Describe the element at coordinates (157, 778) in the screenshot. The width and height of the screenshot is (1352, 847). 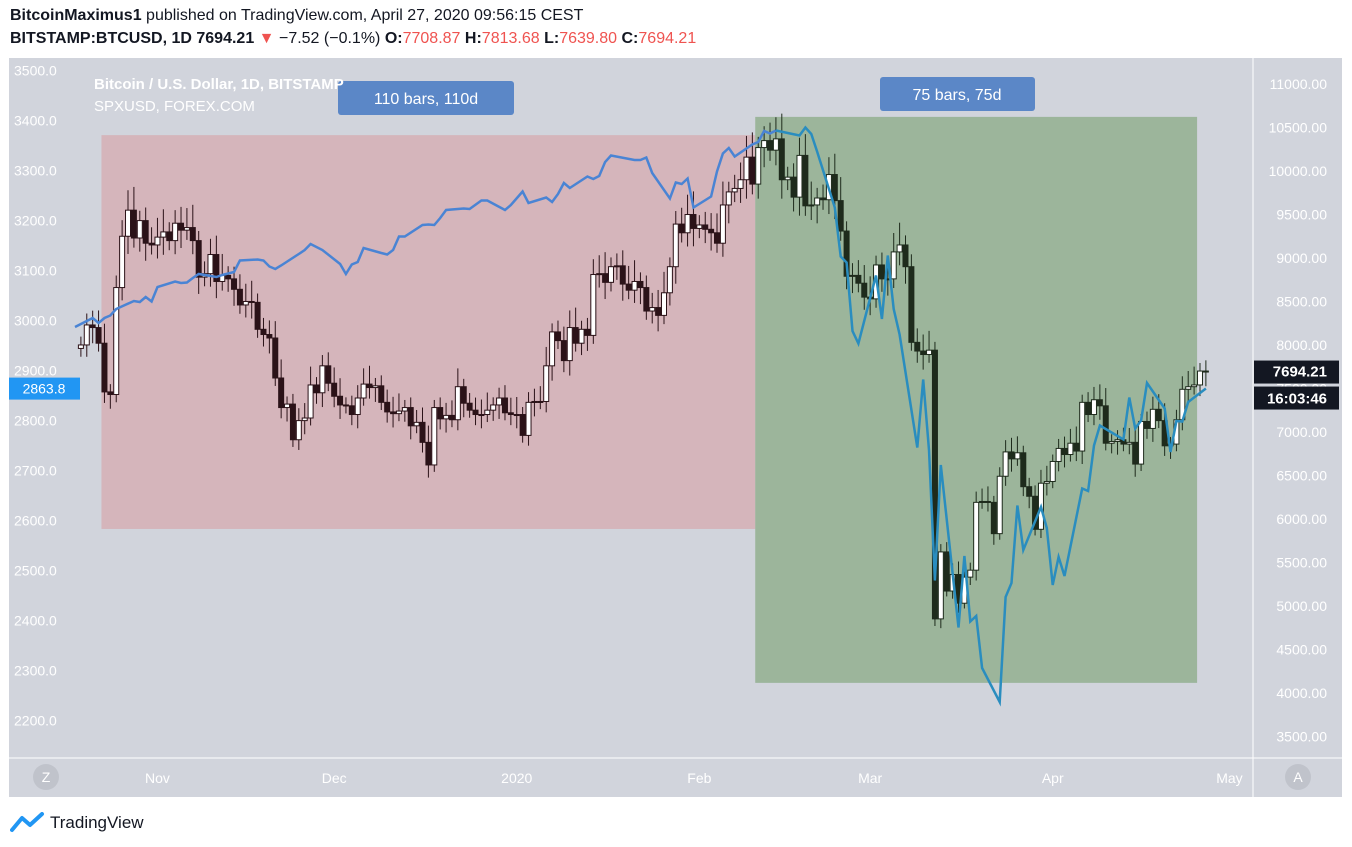
I see `time-tick-label: Nov` at that location.